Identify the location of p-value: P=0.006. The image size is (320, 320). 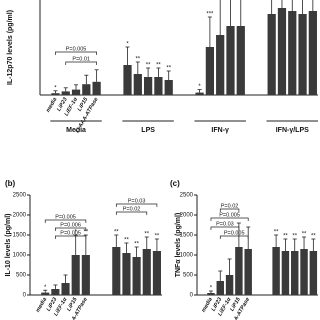
(70, 225).